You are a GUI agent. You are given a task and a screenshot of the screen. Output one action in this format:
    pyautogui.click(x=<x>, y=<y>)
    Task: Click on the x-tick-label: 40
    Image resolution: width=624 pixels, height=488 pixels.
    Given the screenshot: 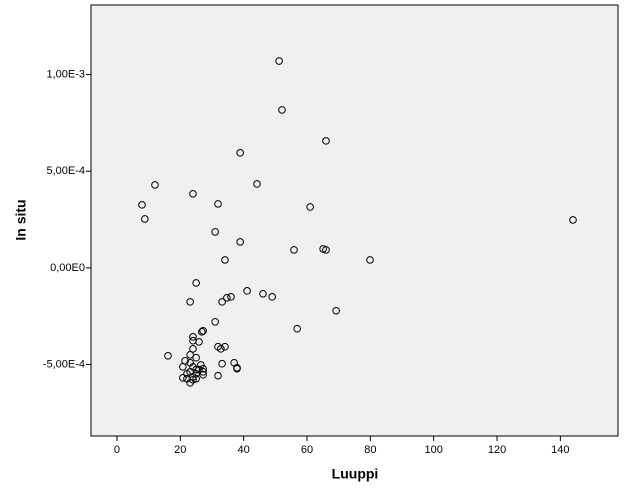 What is the action you would take?
    pyautogui.click(x=244, y=450)
    